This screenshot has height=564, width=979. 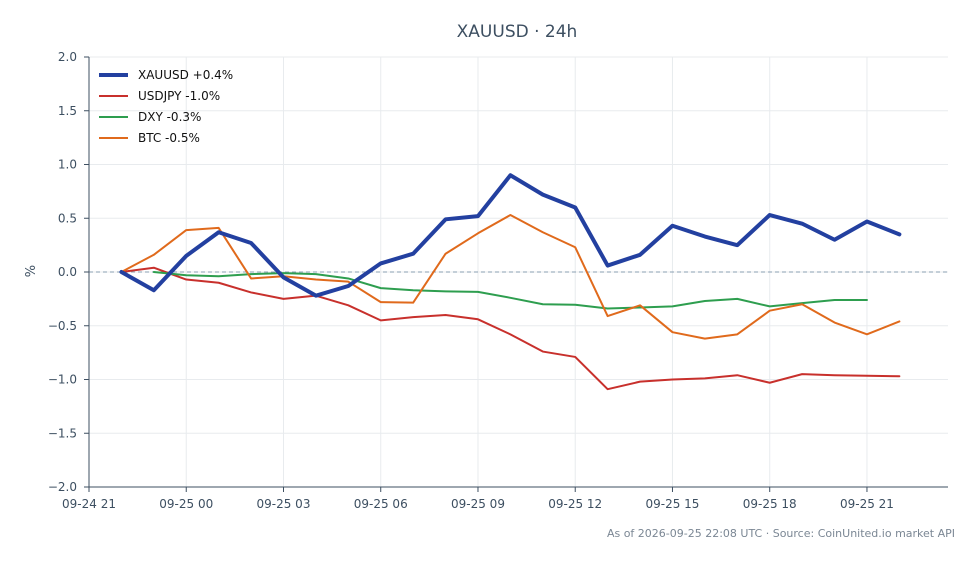 What do you see at coordinates (185, 75) in the screenshot?
I see `legend-label-xauusd: XAUUSD +0.4%` at bounding box center [185, 75].